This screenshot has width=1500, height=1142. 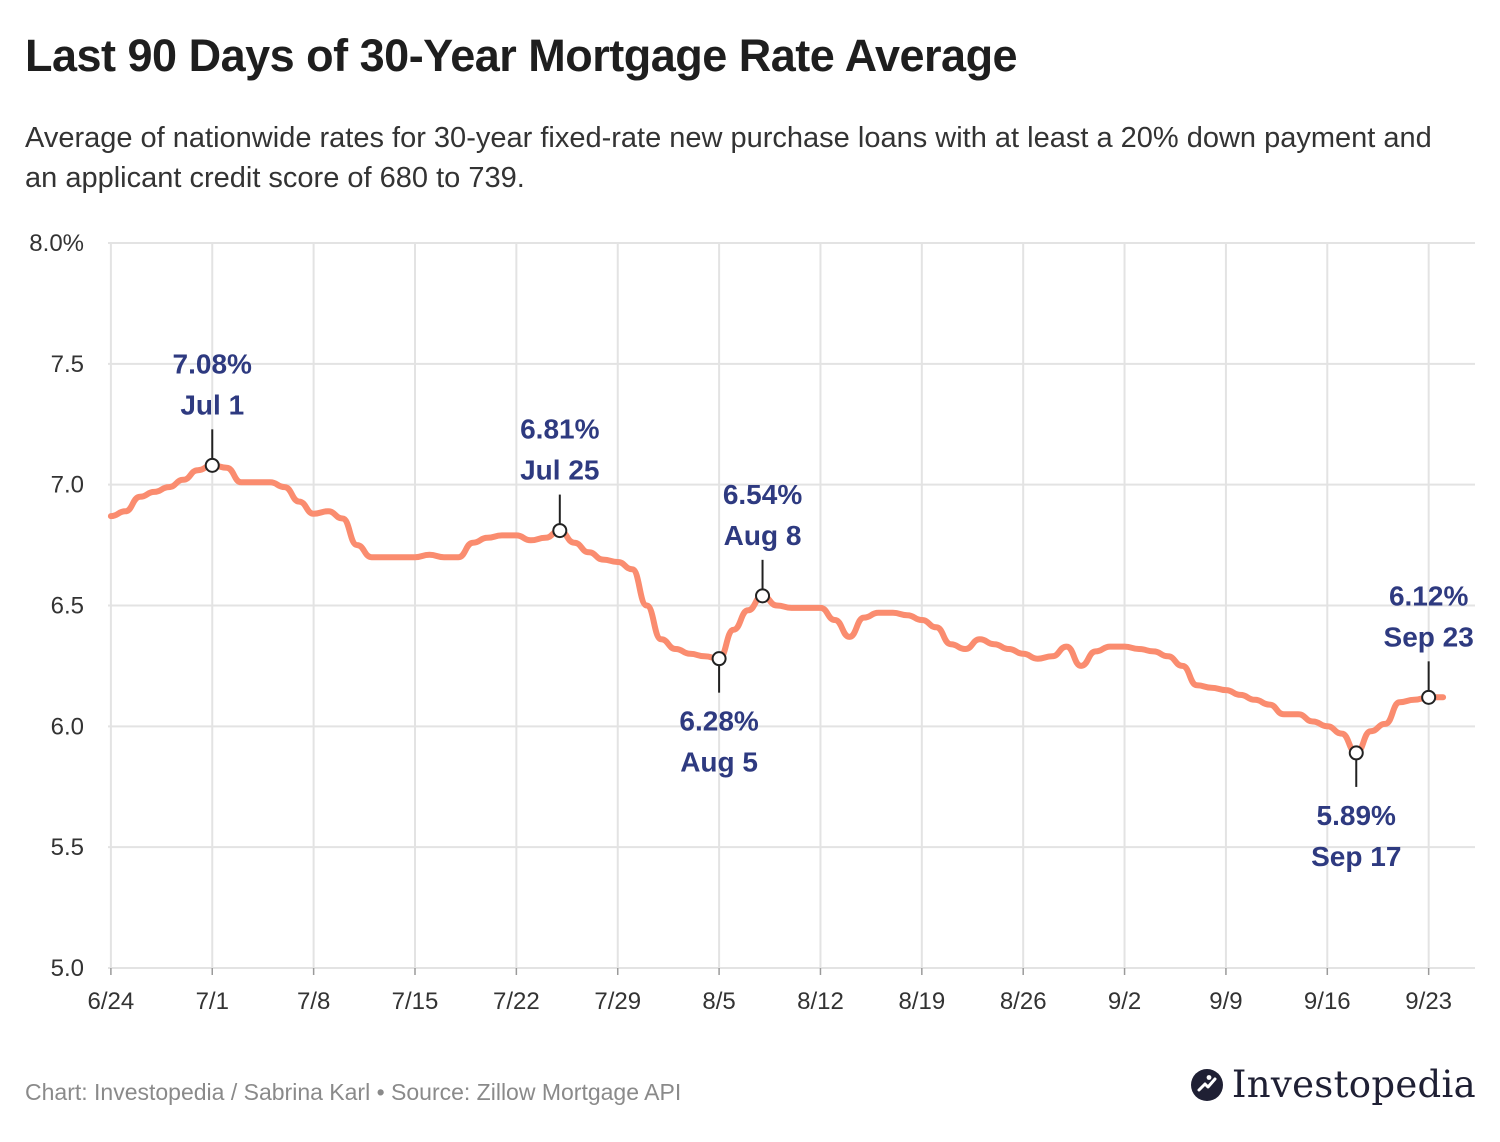 I want to click on y-tick-label: 7.0, so click(x=67, y=485).